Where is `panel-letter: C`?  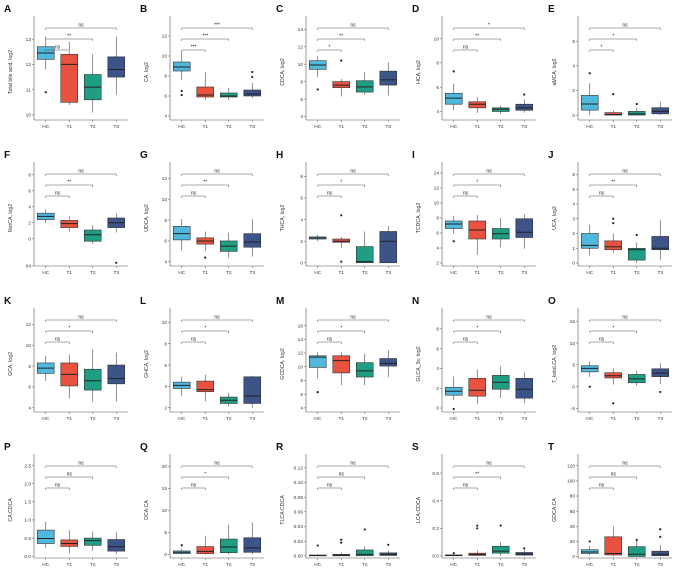
panel-letter: C is located at coordinates (279, 9).